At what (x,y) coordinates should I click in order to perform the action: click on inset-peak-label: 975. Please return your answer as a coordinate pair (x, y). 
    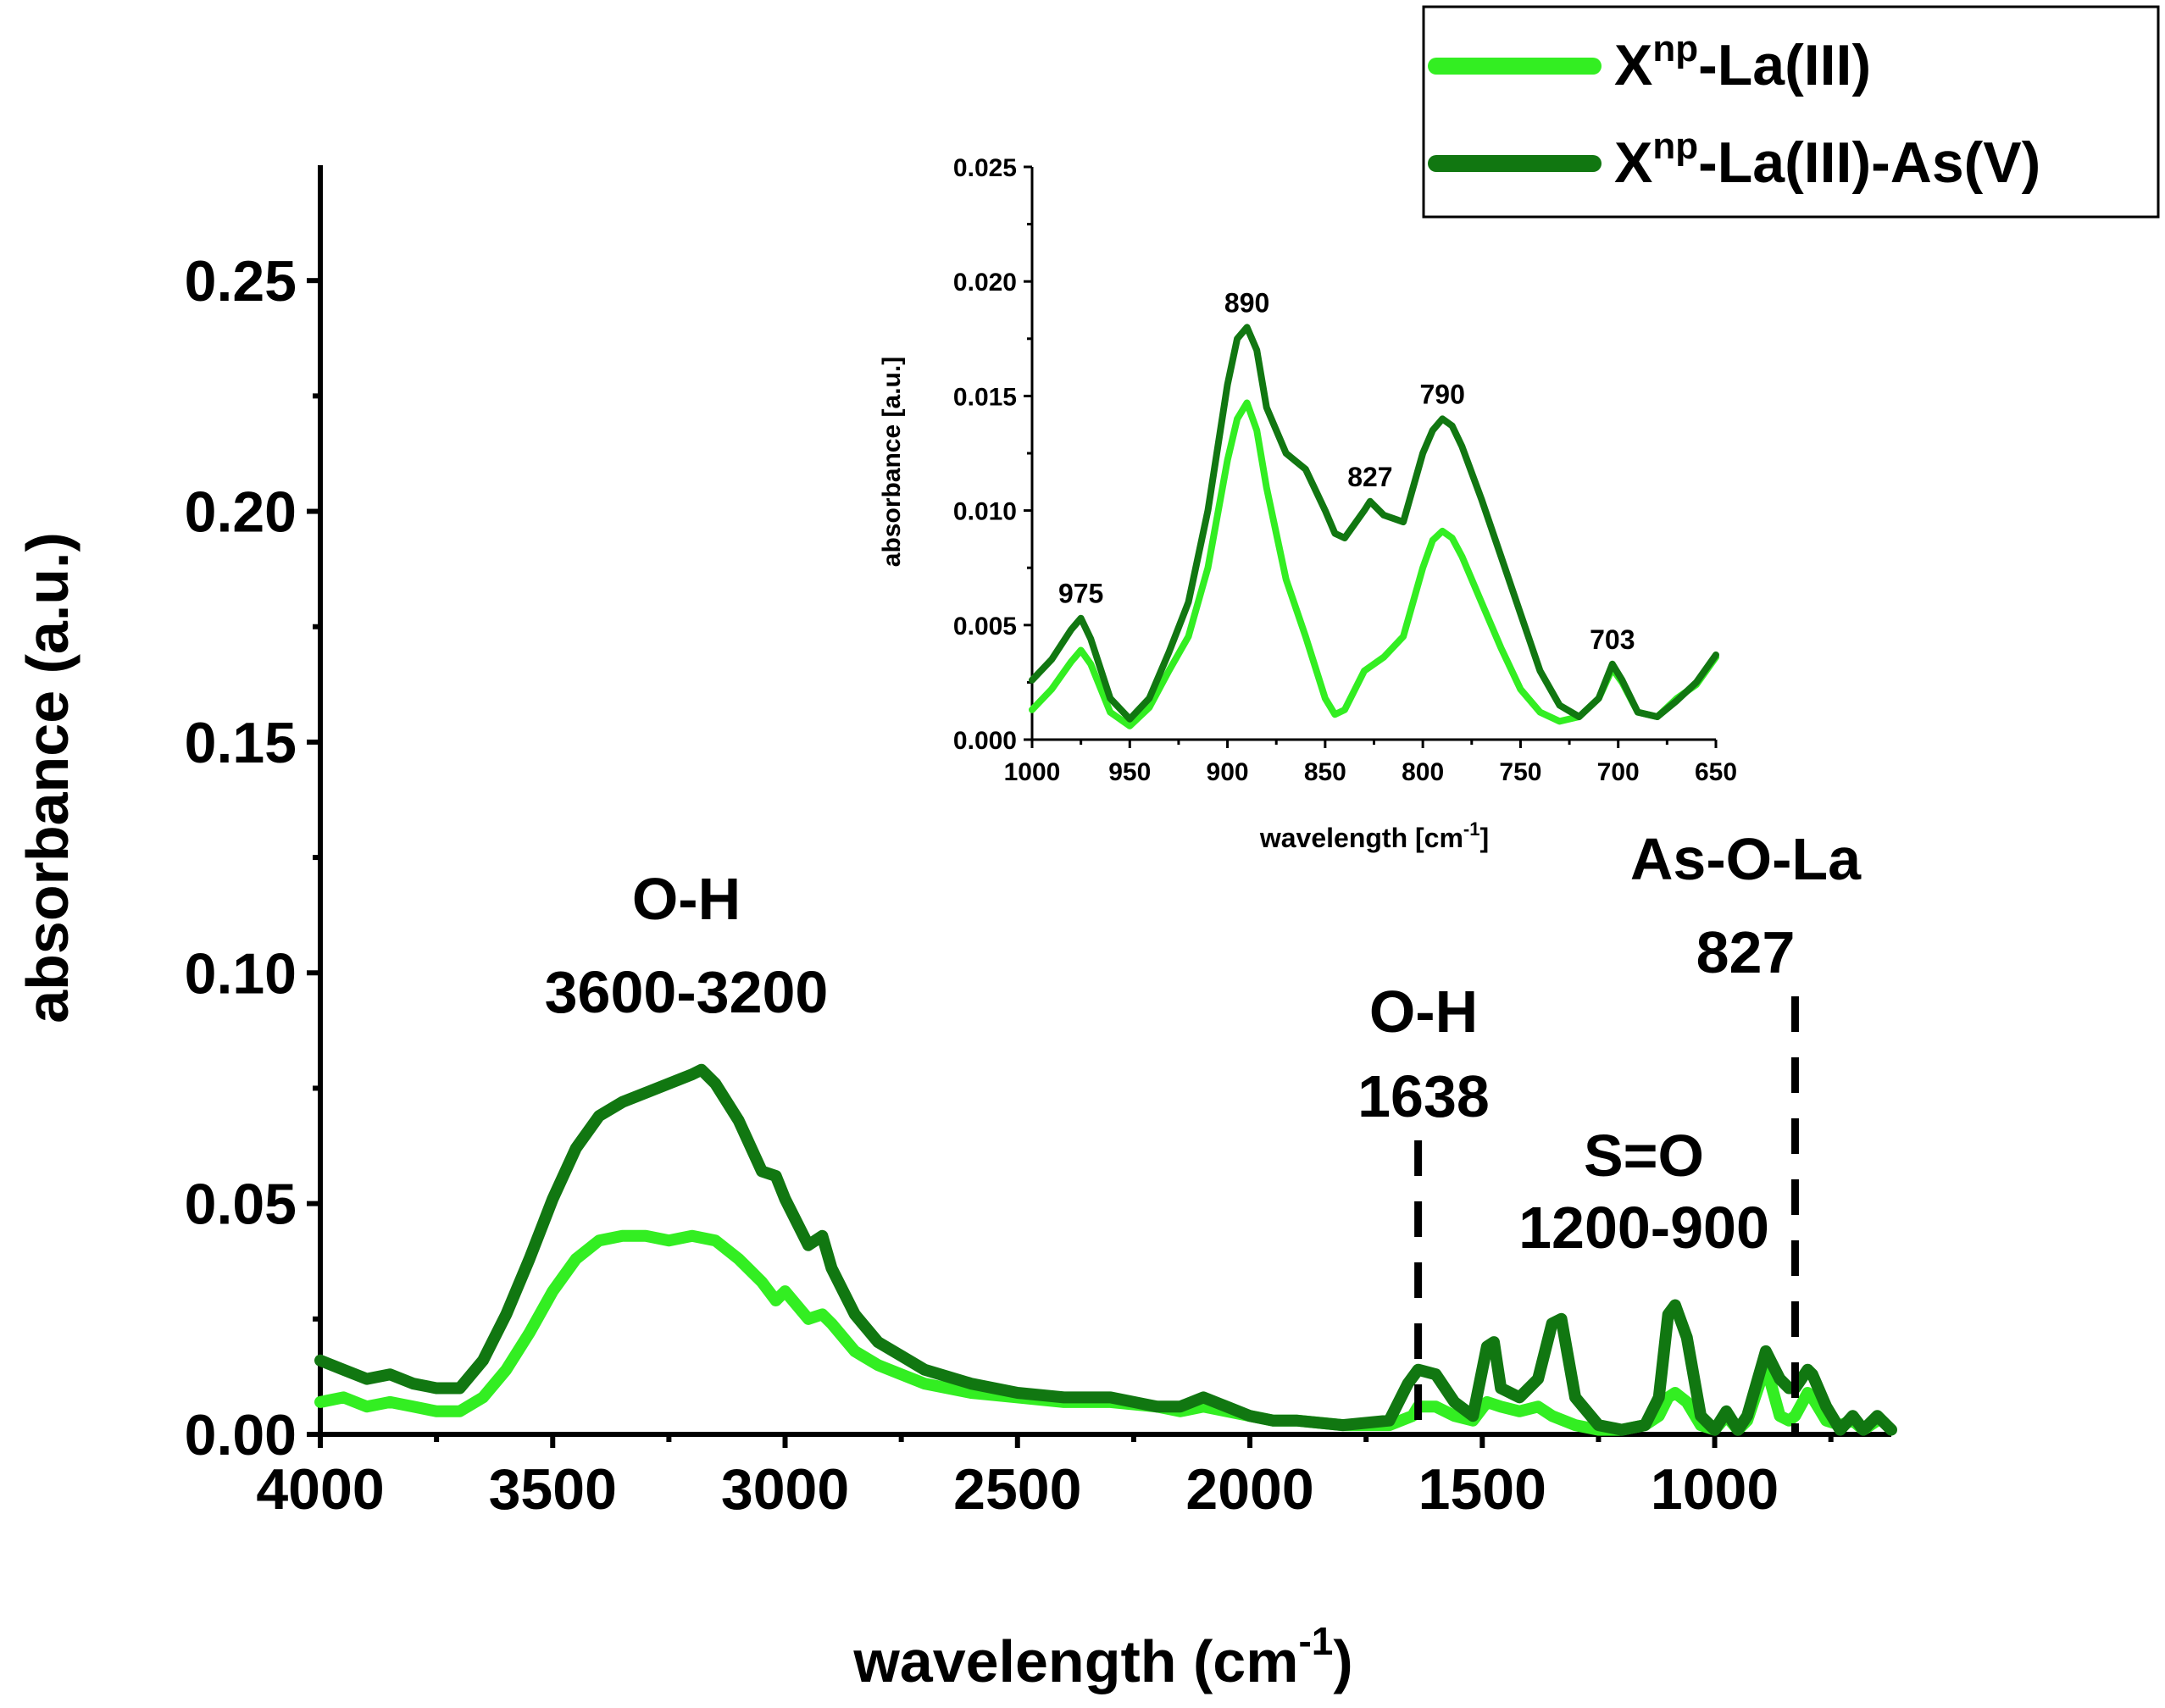
    Looking at the image, I should click on (1080, 594).